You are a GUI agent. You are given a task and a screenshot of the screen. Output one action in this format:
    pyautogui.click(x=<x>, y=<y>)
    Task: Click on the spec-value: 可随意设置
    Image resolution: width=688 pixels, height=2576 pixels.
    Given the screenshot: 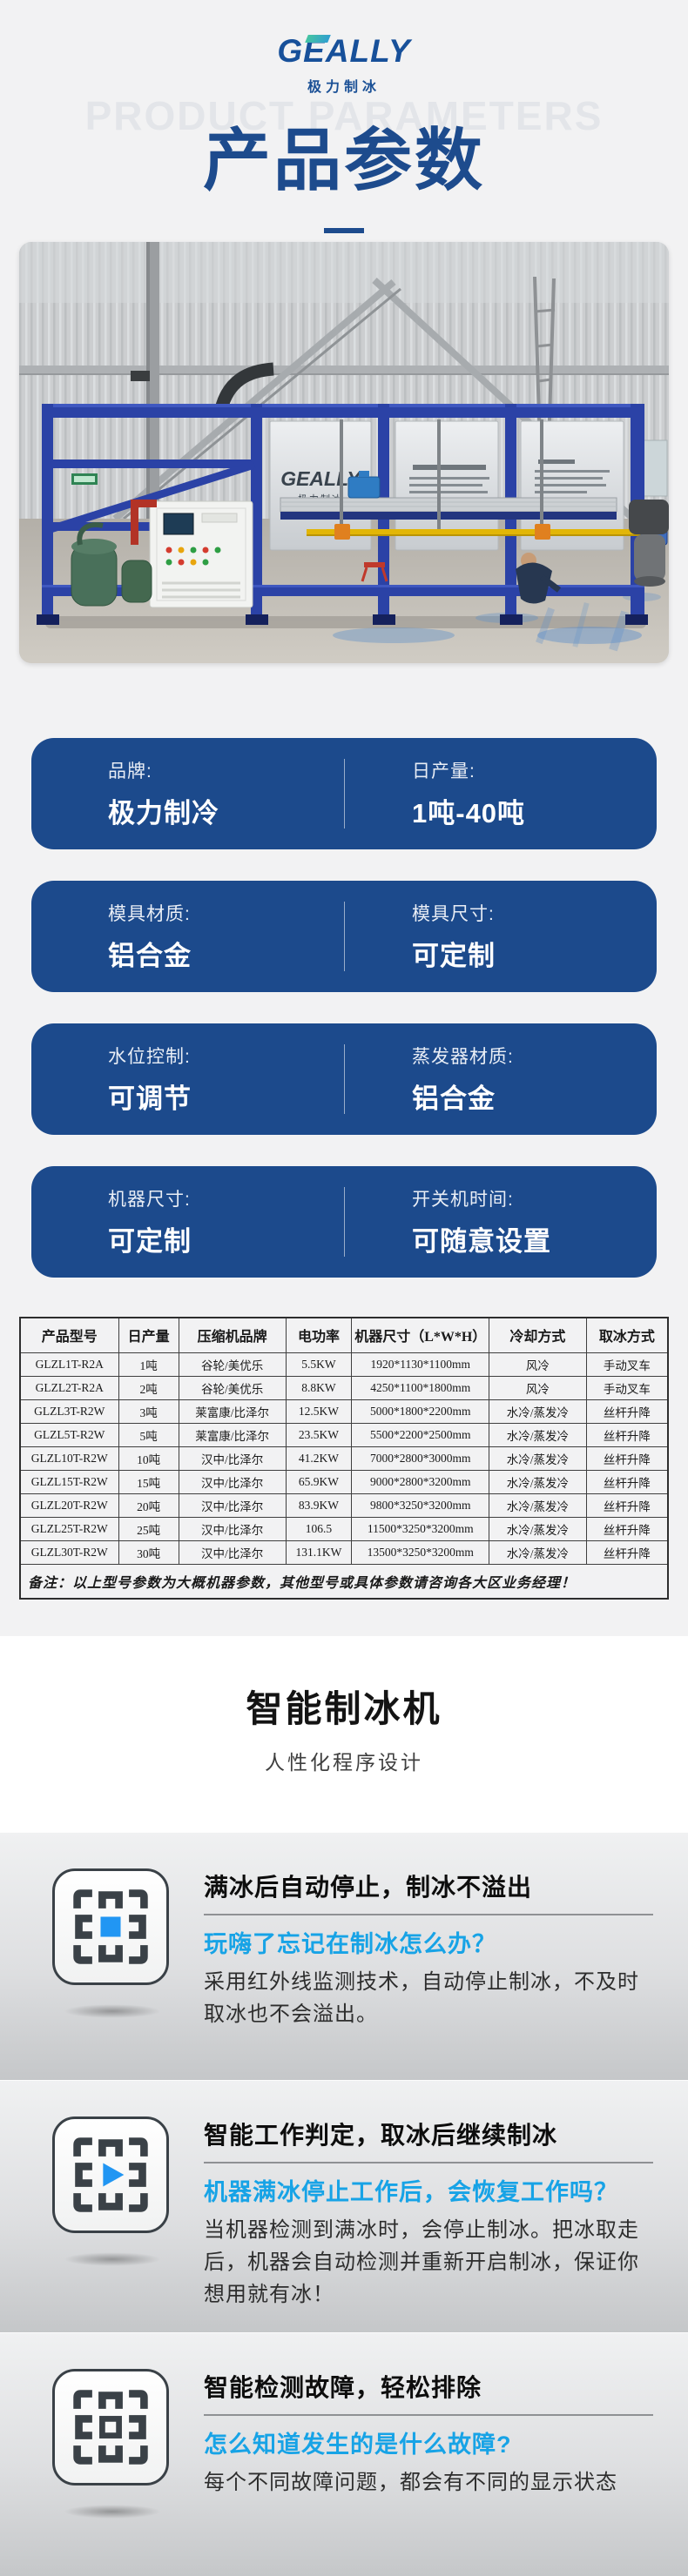 What is the action you would take?
    pyautogui.click(x=482, y=1241)
    